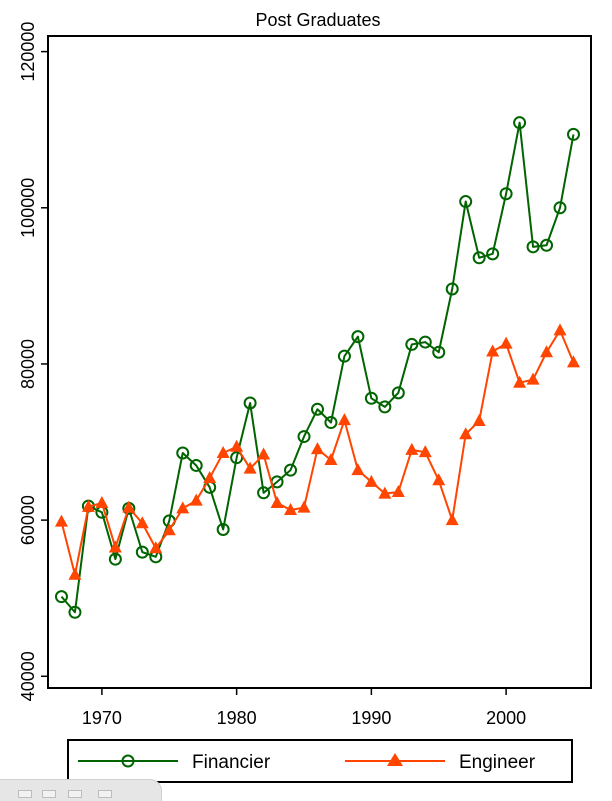 This screenshot has height=801, width=612. What do you see at coordinates (102, 718) in the screenshot?
I see `x-axis-tick-label: 1970` at bounding box center [102, 718].